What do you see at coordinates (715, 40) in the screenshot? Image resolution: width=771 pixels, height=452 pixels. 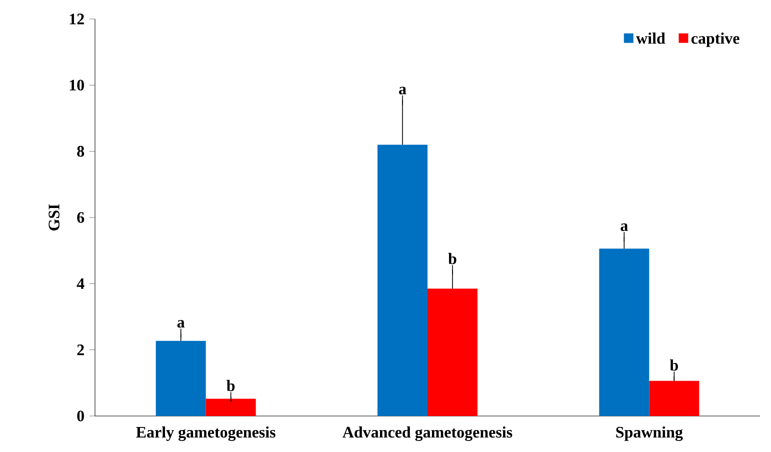 I see `legend-label: captive` at bounding box center [715, 40].